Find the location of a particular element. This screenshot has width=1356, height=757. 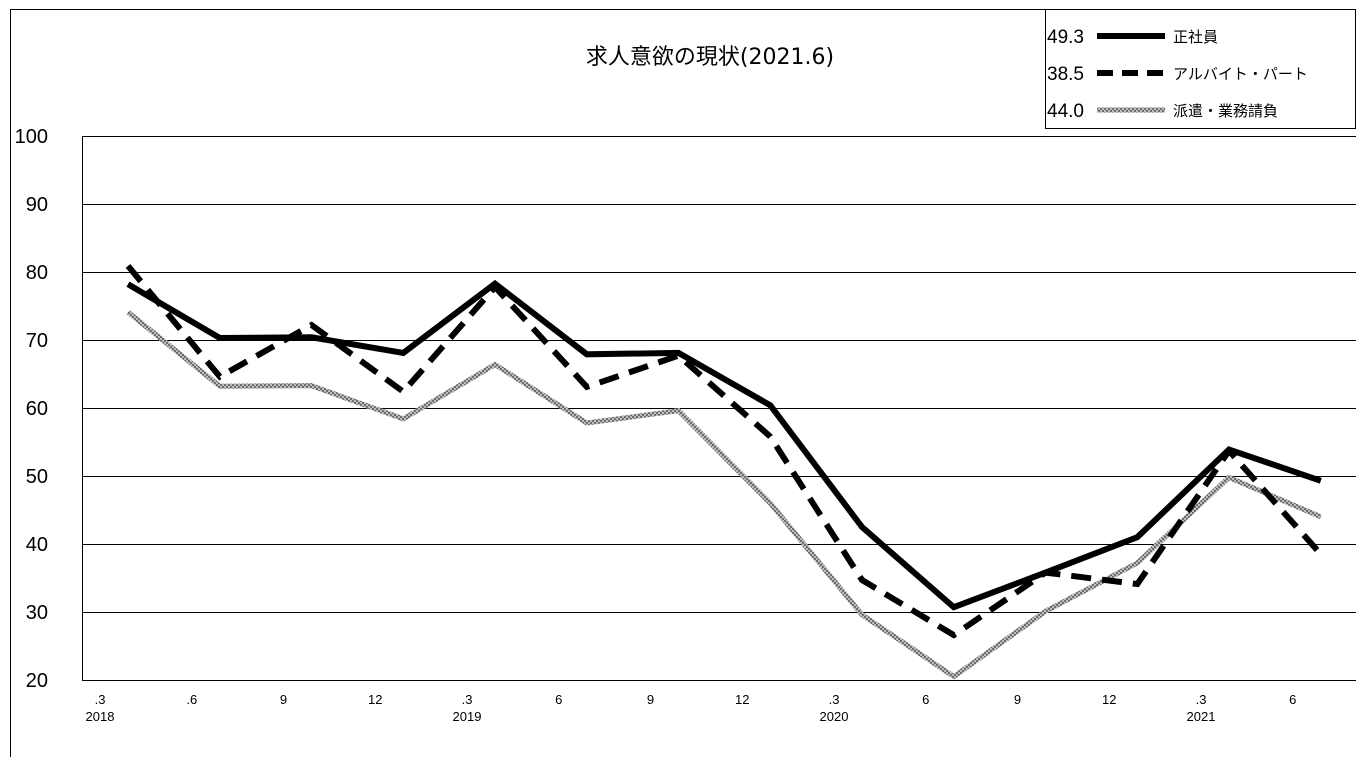

y-tick-label: 100 is located at coordinates (31, 137).